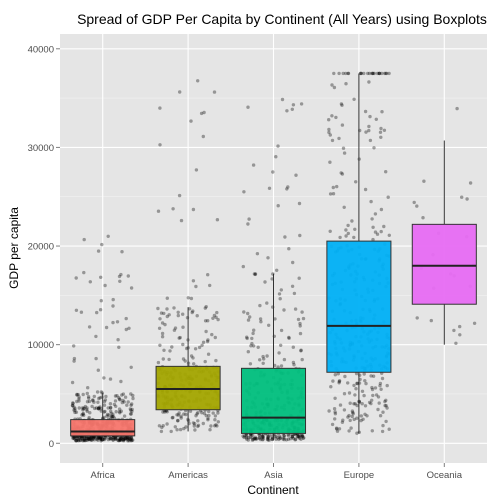  What do you see at coordinates (41, 345) in the screenshot?
I see `y-tick-label: 10000` at bounding box center [41, 345].